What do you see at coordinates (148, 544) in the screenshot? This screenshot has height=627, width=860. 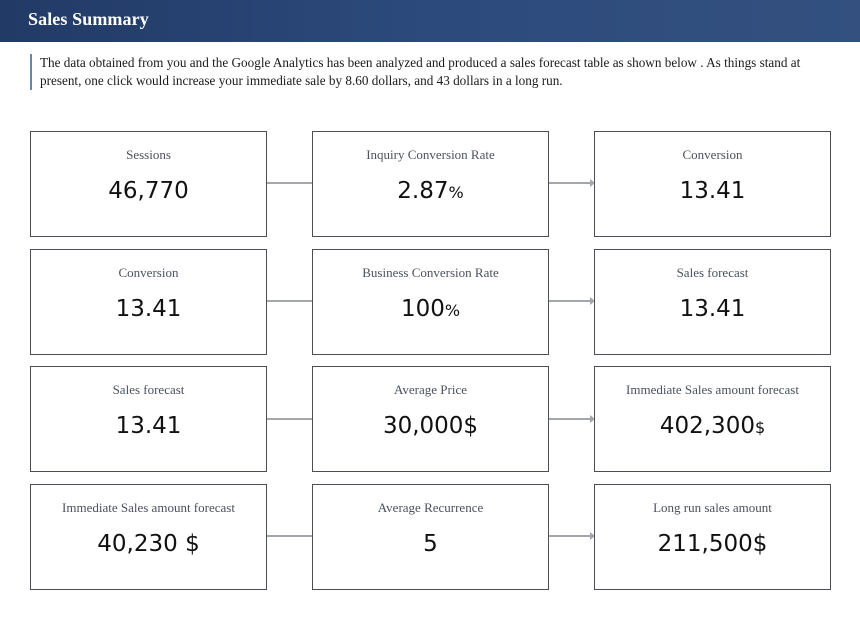 I see `metric-value: 40,230 $` at bounding box center [148, 544].